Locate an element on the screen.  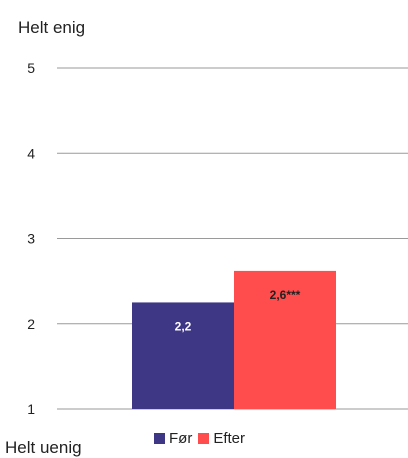
legend-item-for: Før is located at coordinates (173, 438).